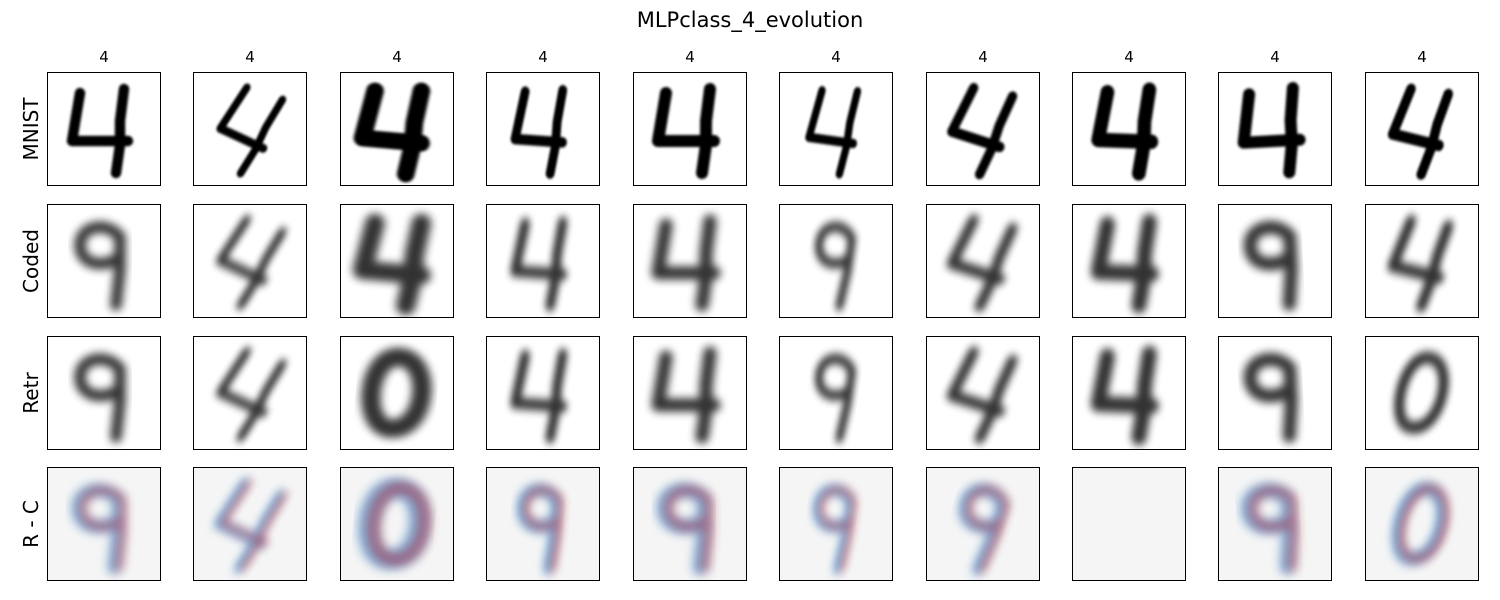 The image size is (1500, 600). What do you see at coordinates (31, 129) in the screenshot?
I see `row-label-mnist: MNIST` at bounding box center [31, 129].